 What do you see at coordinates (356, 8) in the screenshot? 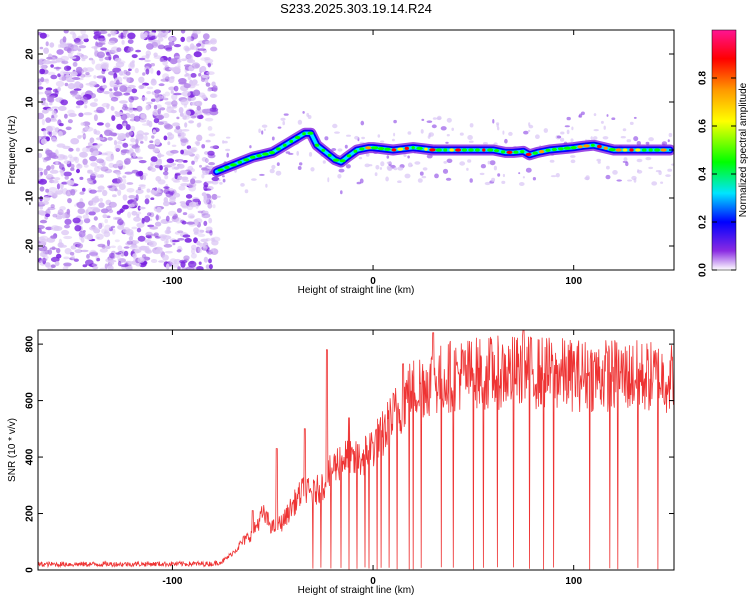
I see `chart-title: S233.2025.303.19.14.R24` at bounding box center [356, 8].